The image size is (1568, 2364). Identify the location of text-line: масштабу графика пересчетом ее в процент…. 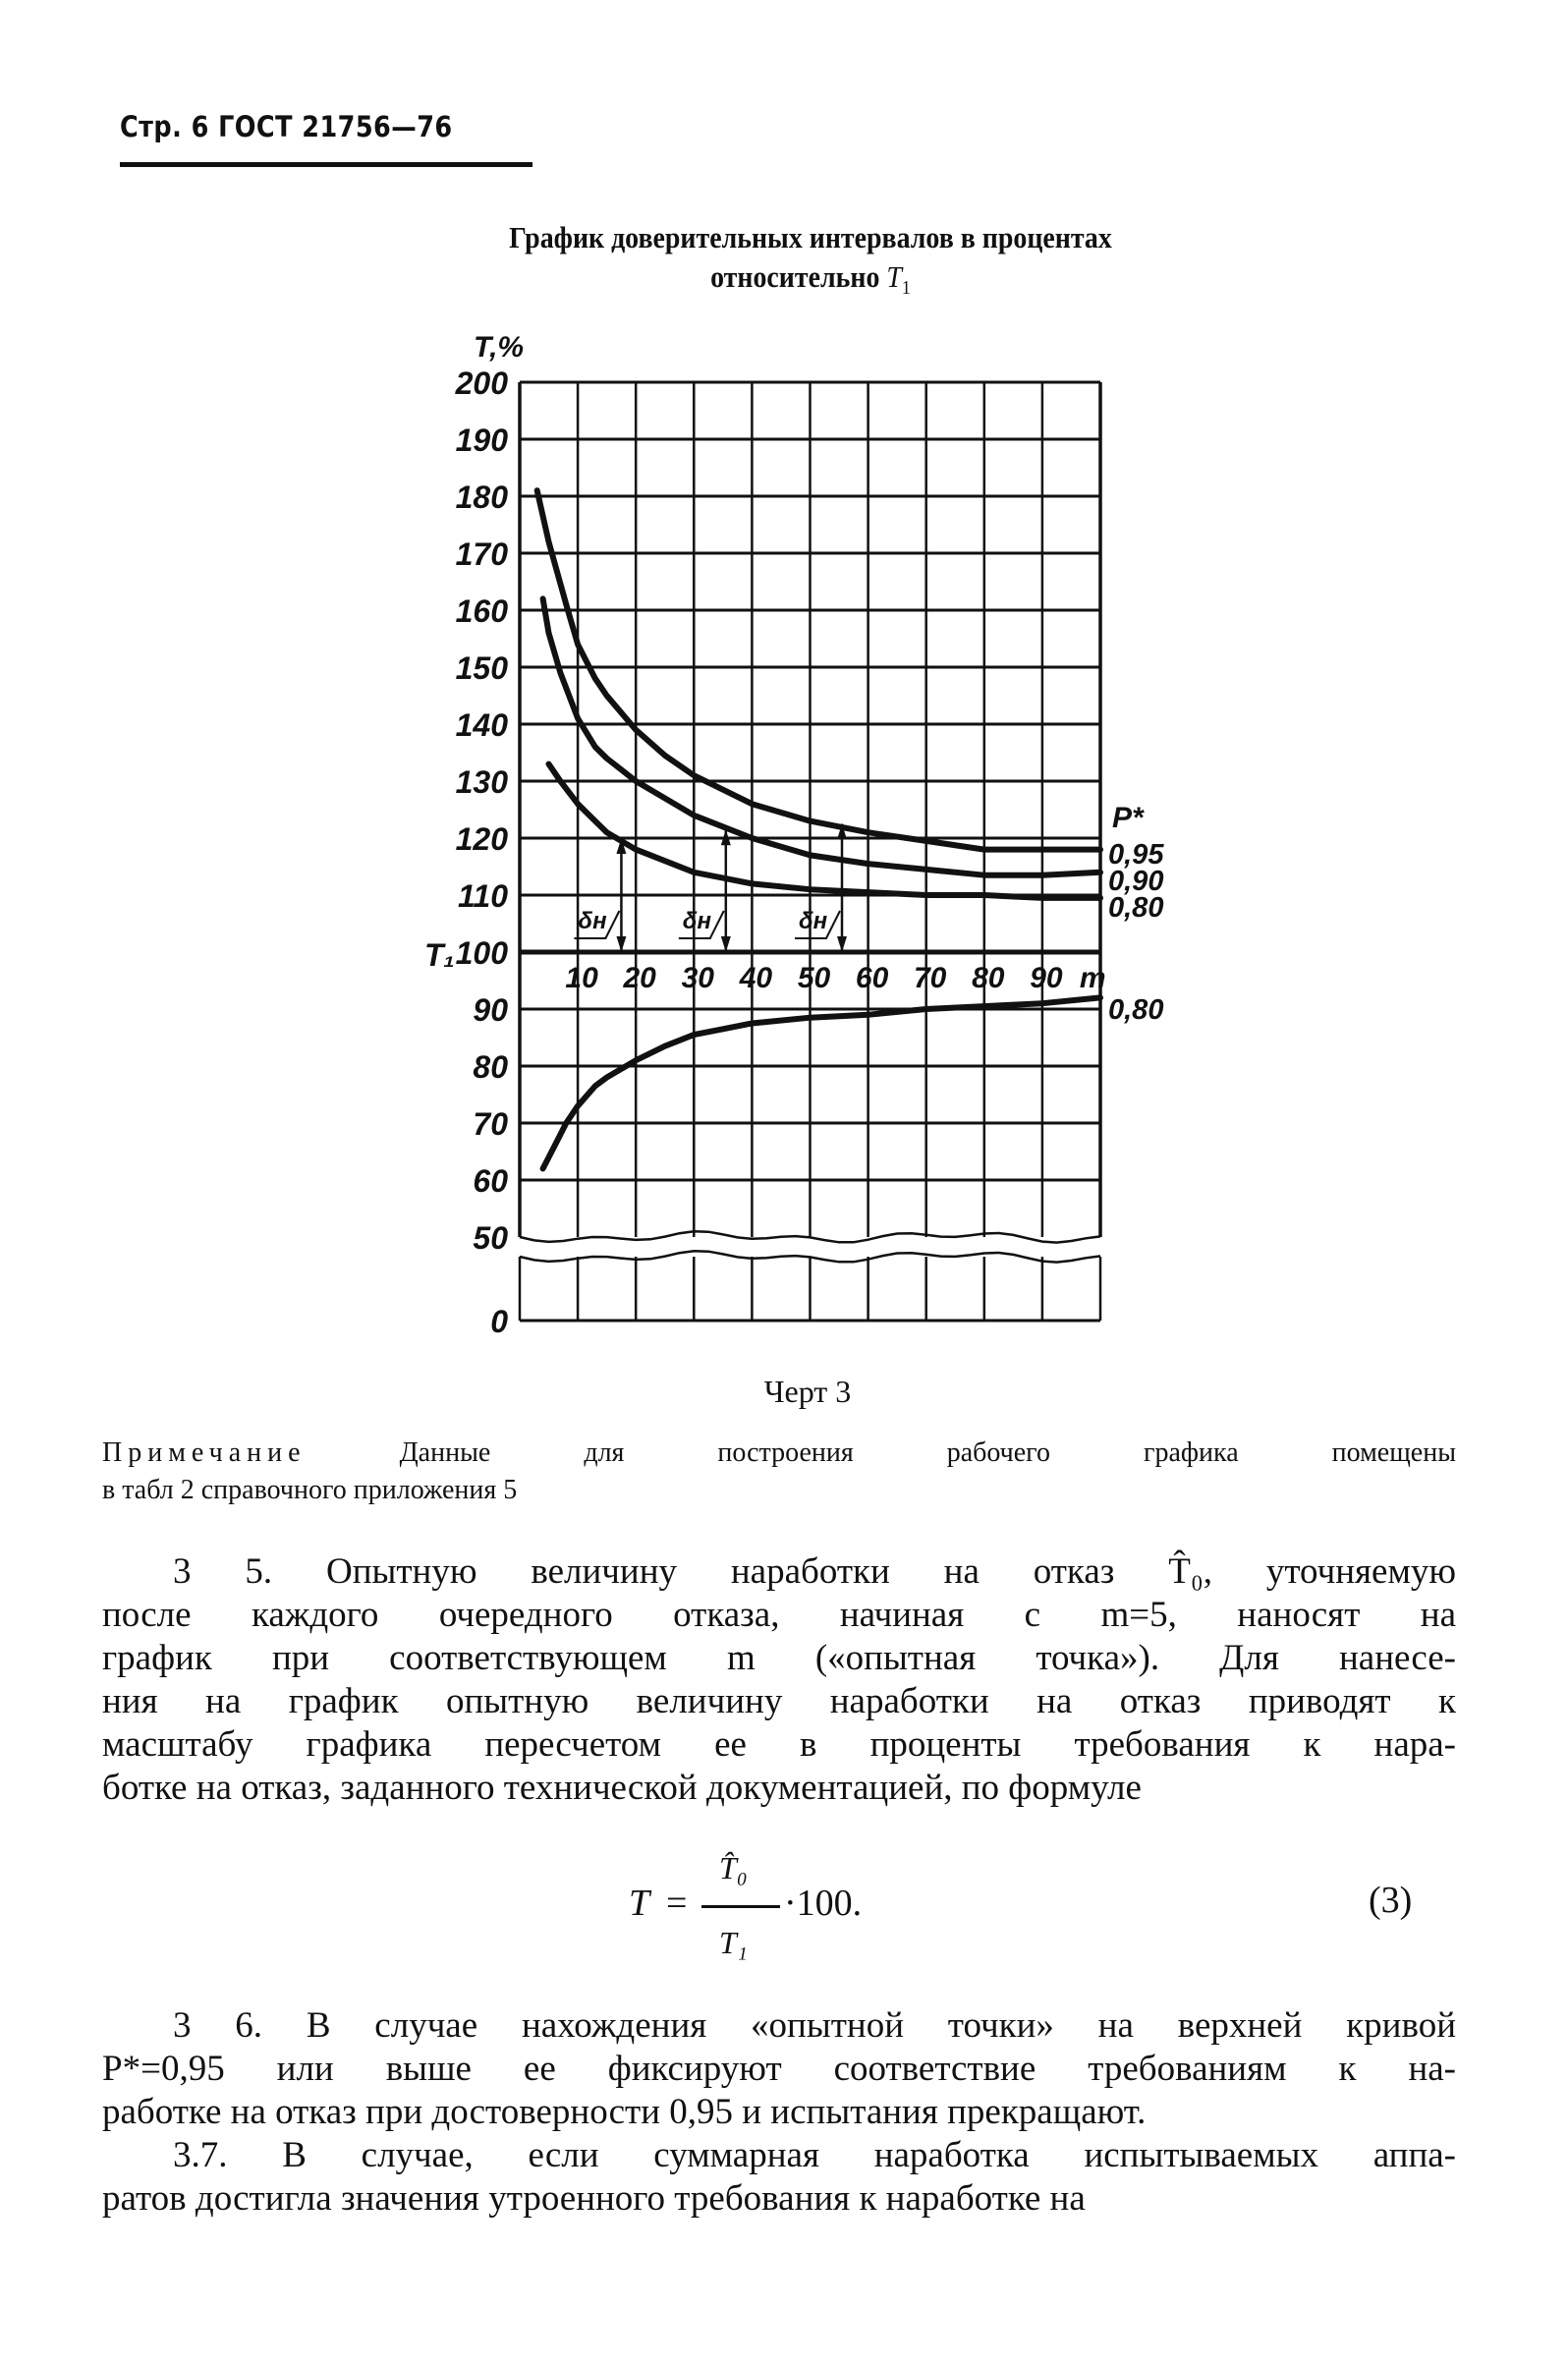
(779, 1744).